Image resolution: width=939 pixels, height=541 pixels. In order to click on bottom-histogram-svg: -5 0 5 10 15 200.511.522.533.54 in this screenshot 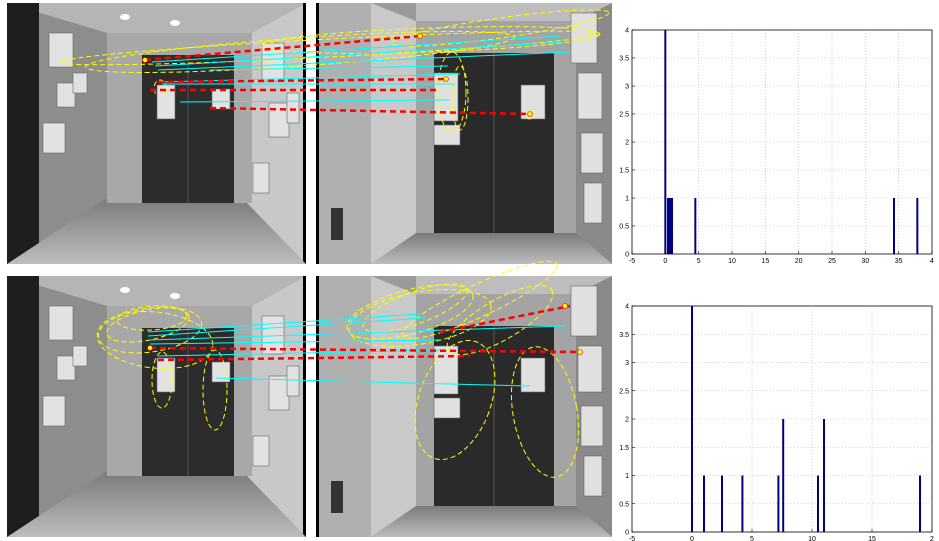, I will do `click(776, 422)`.